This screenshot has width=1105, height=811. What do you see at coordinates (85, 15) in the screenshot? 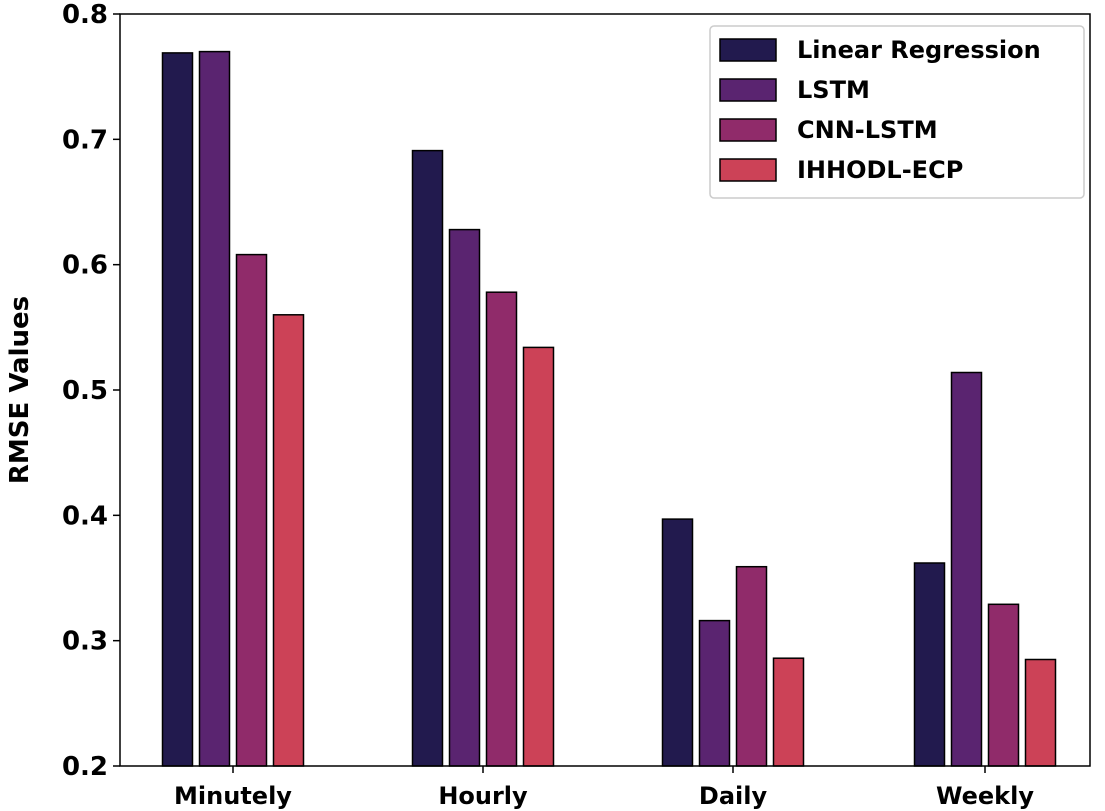
I see `y-tick-label: 0.8` at bounding box center [85, 15].